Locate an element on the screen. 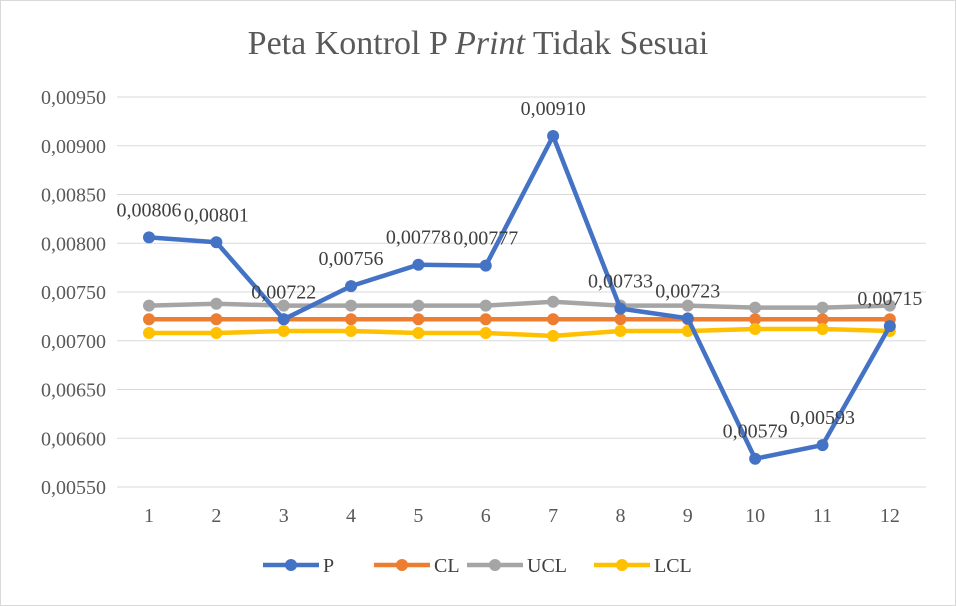 This screenshot has width=956, height=606. x-tick-label: 11 is located at coordinates (822, 516).